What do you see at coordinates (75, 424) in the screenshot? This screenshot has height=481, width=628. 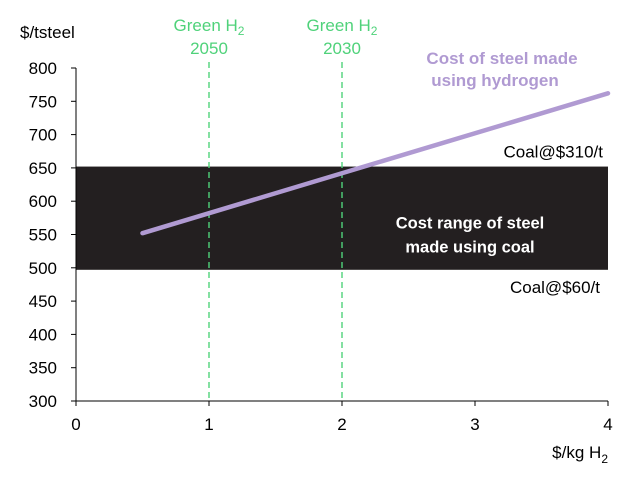 I see `x-tick-label: 0` at bounding box center [75, 424].